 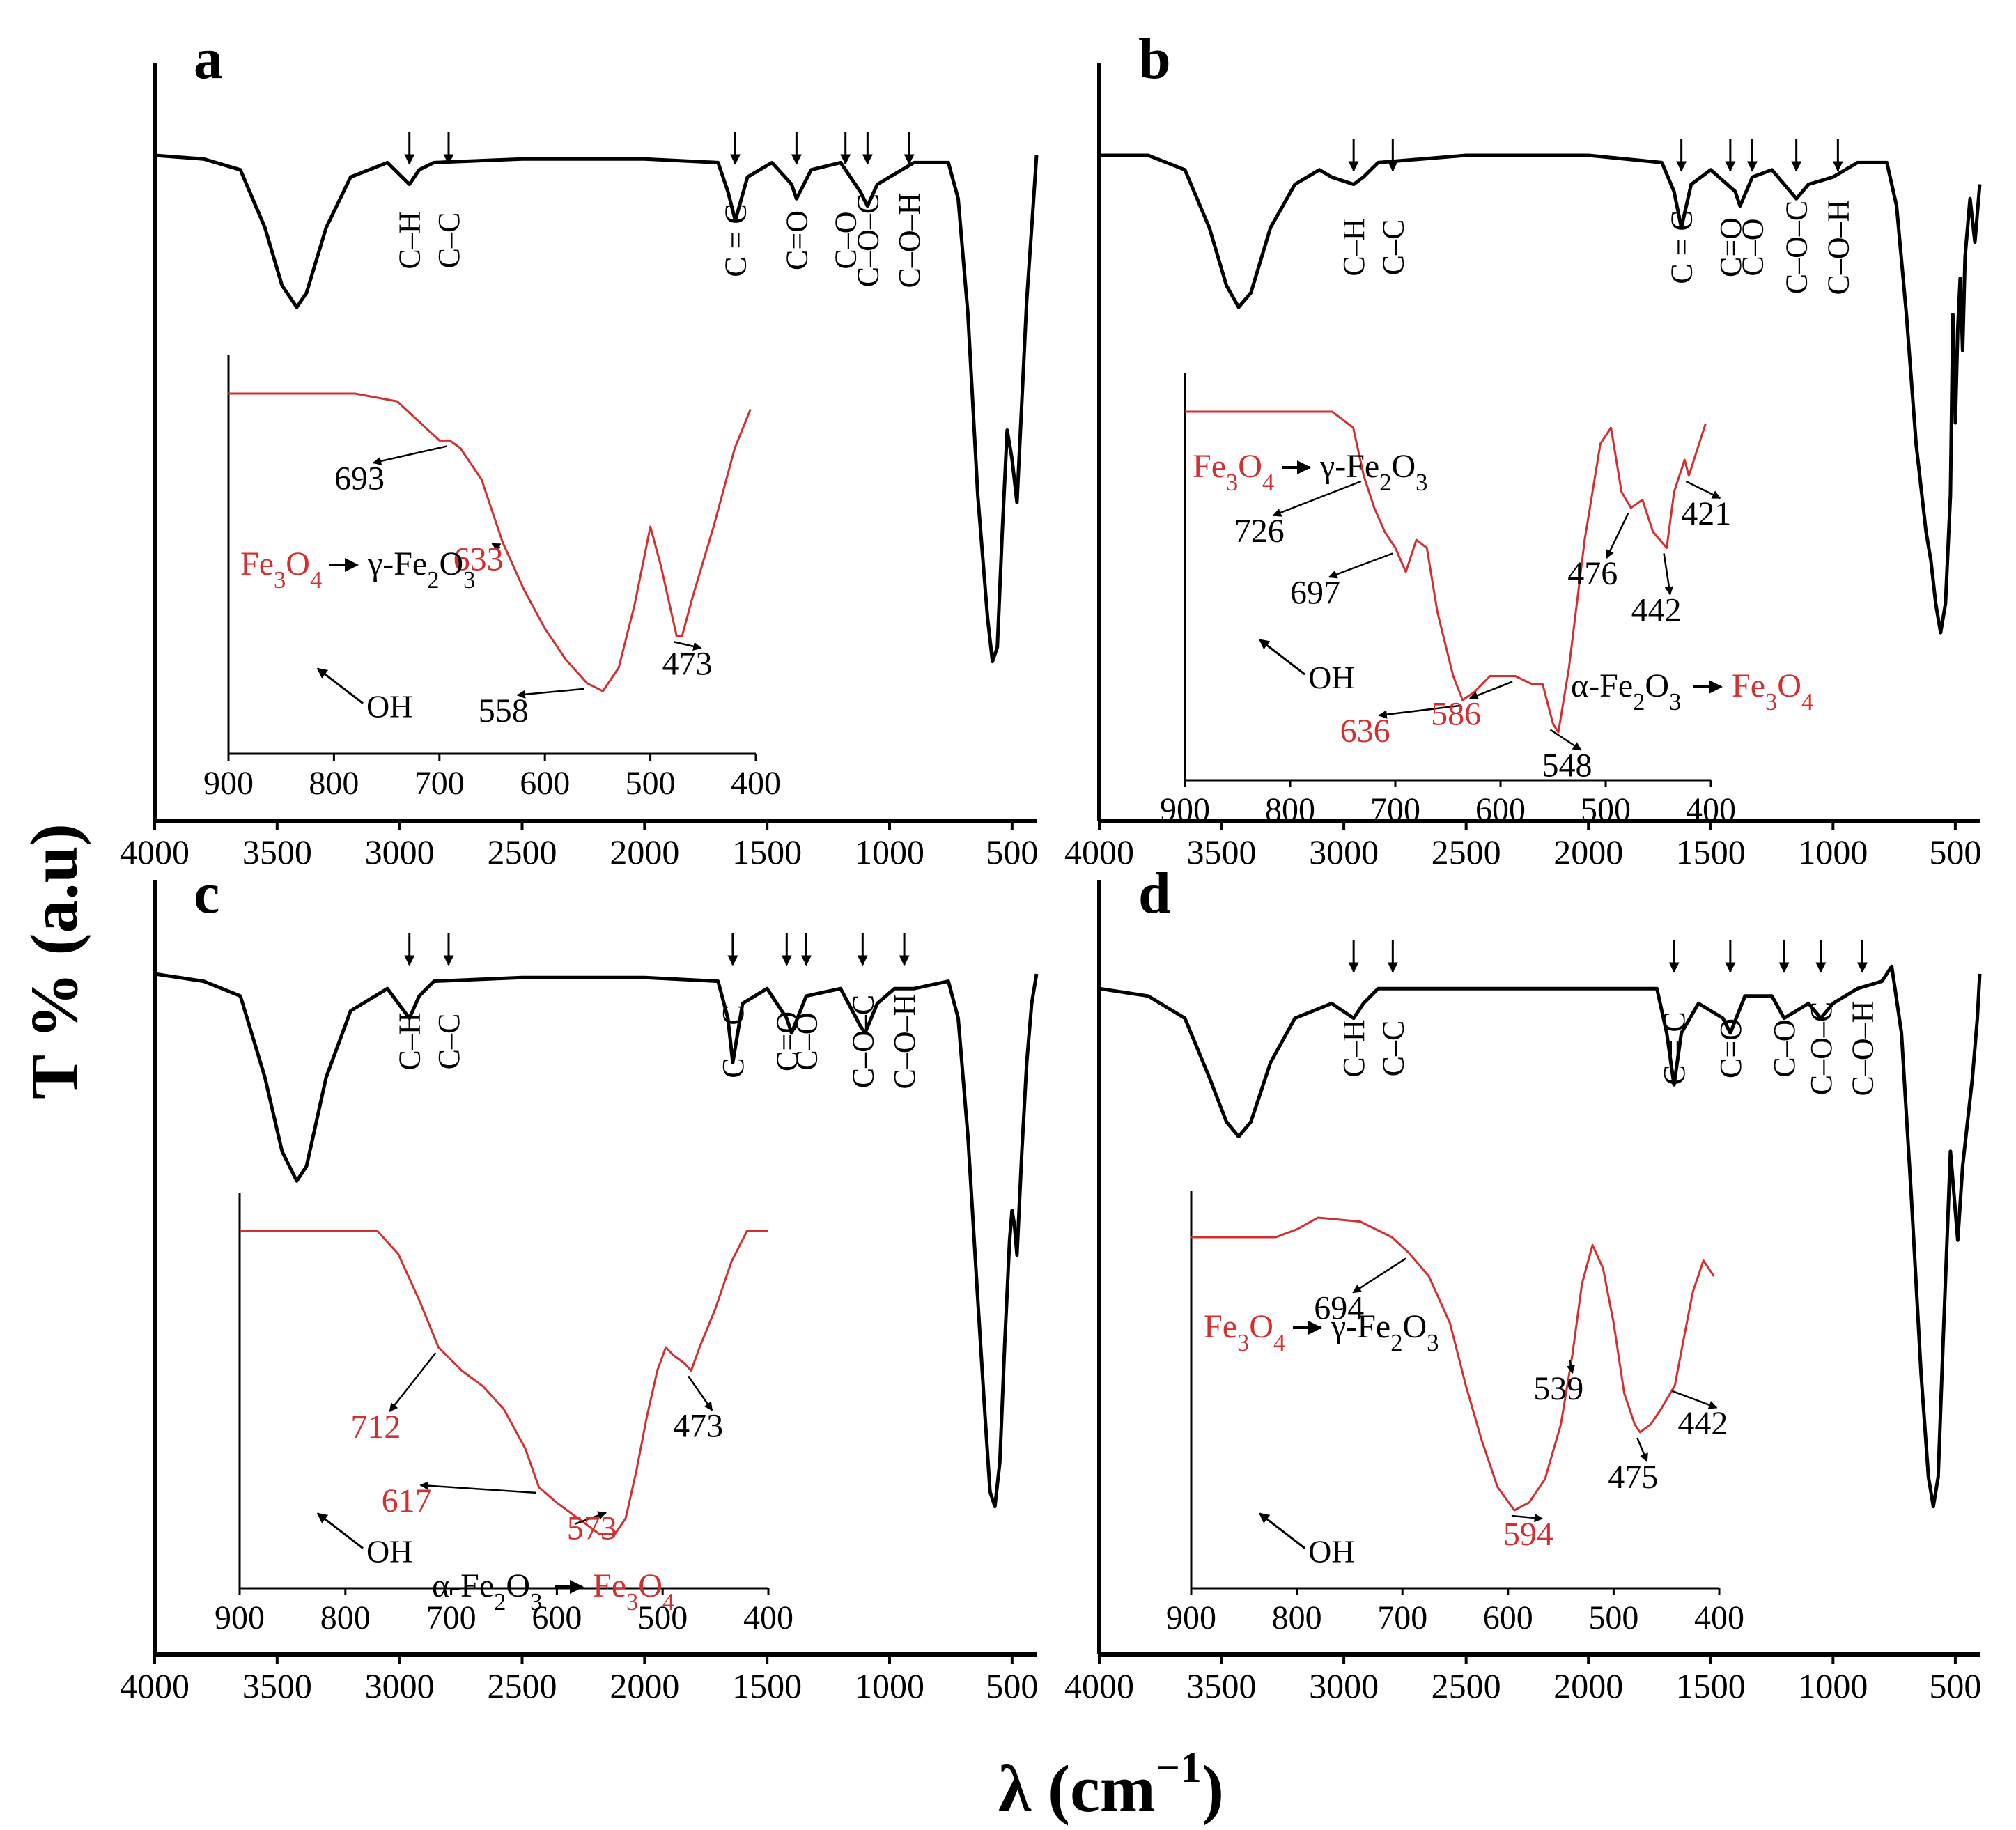 What do you see at coordinates (1706, 513) in the screenshot?
I see `inset-peak-label: 421` at bounding box center [1706, 513].